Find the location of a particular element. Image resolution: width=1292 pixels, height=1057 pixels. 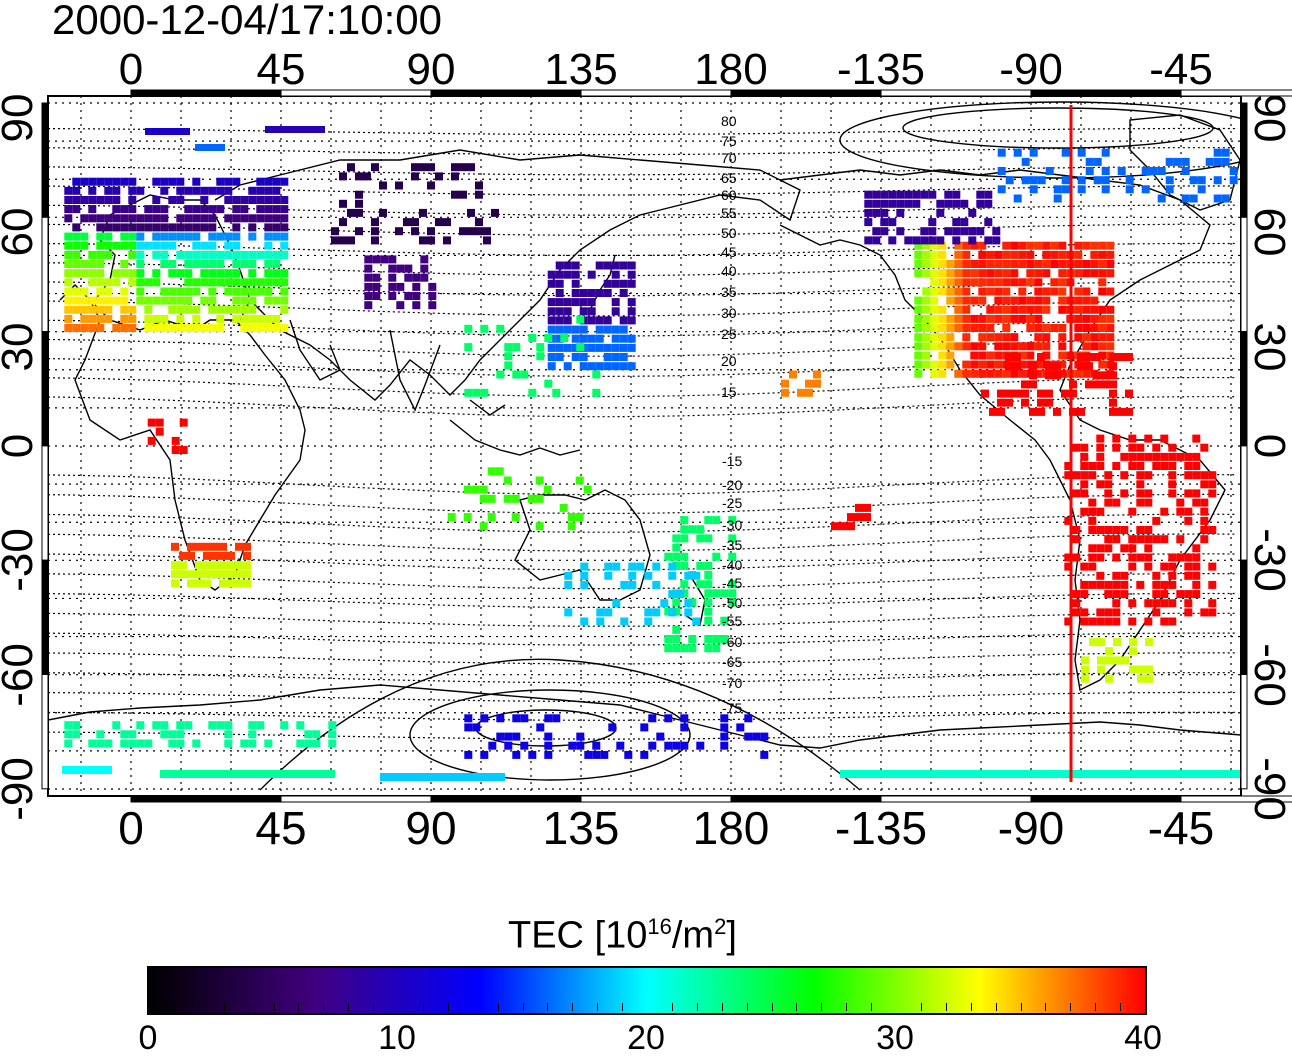

tec-polar-band is located at coordinates (1040, 774).